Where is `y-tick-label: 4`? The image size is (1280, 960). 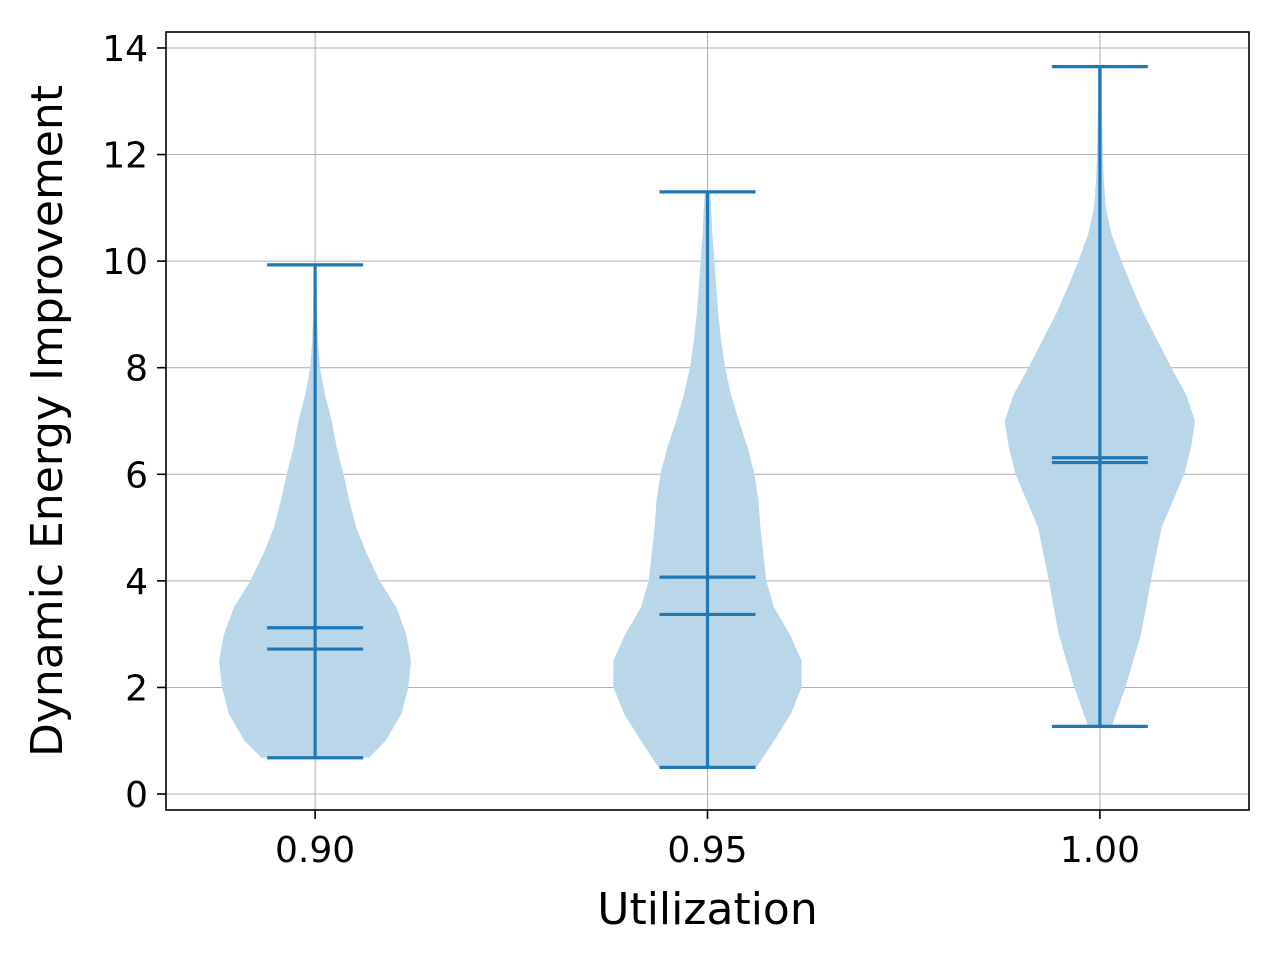 y-tick-label: 4 is located at coordinates (136, 582).